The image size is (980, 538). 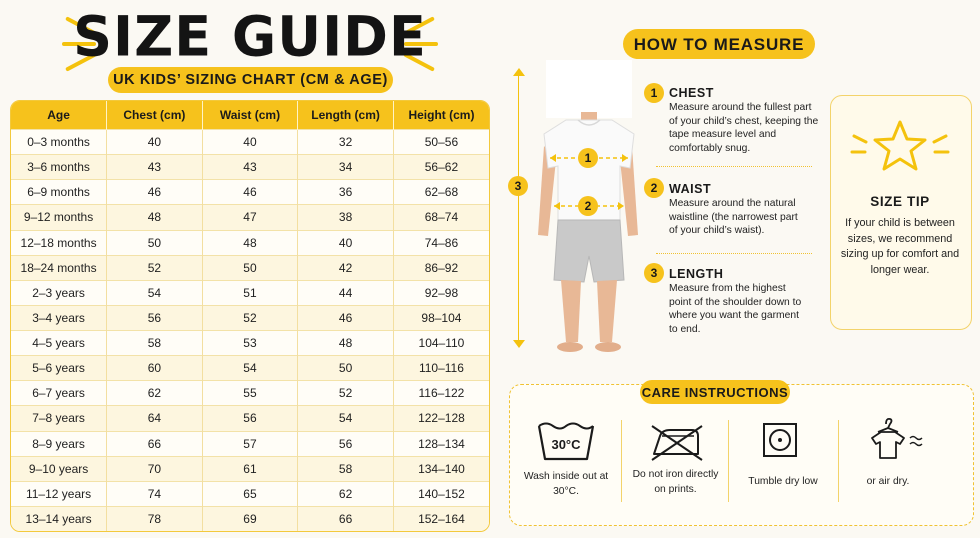 I want to click on step-3-title: LENGTH, so click(x=696, y=274).